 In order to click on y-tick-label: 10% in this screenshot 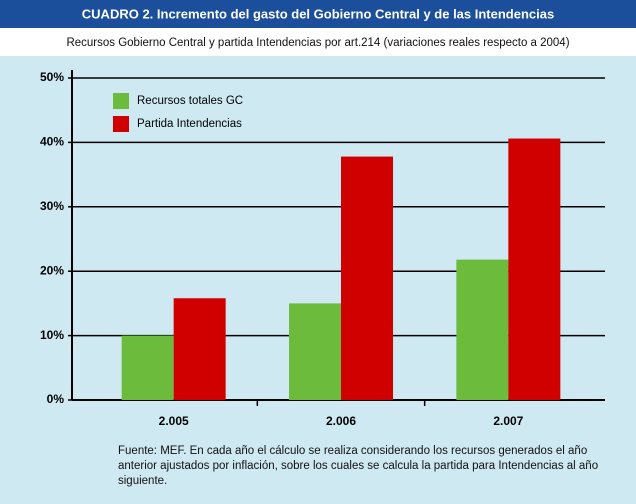, I will do `click(52, 335)`.